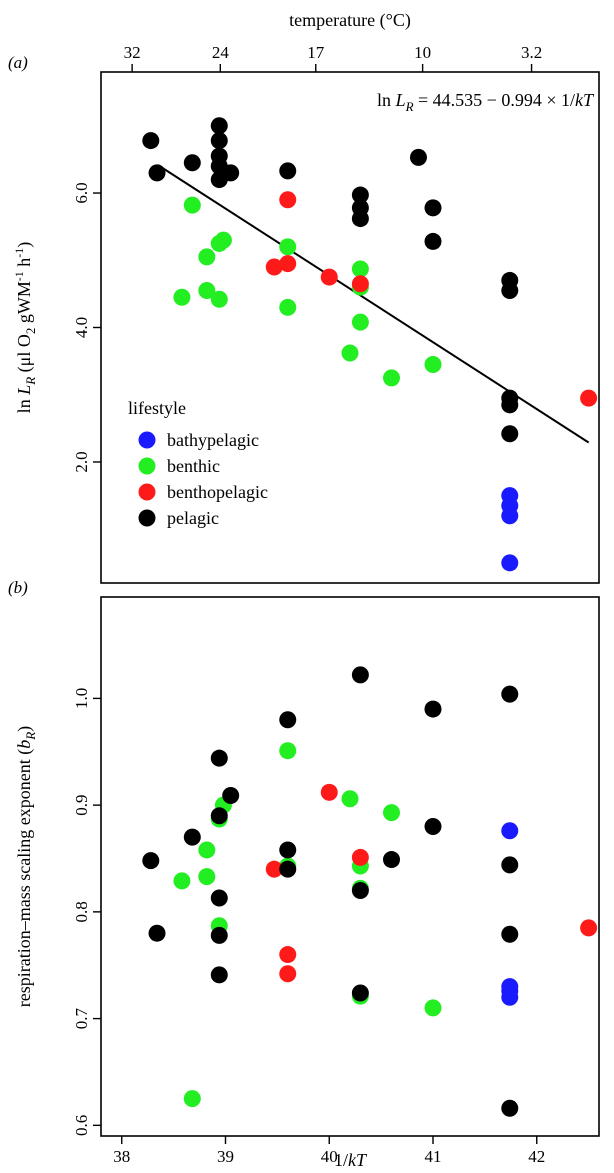  Describe the element at coordinates (193, 466) in the screenshot. I see `legend-label: benthic` at that location.